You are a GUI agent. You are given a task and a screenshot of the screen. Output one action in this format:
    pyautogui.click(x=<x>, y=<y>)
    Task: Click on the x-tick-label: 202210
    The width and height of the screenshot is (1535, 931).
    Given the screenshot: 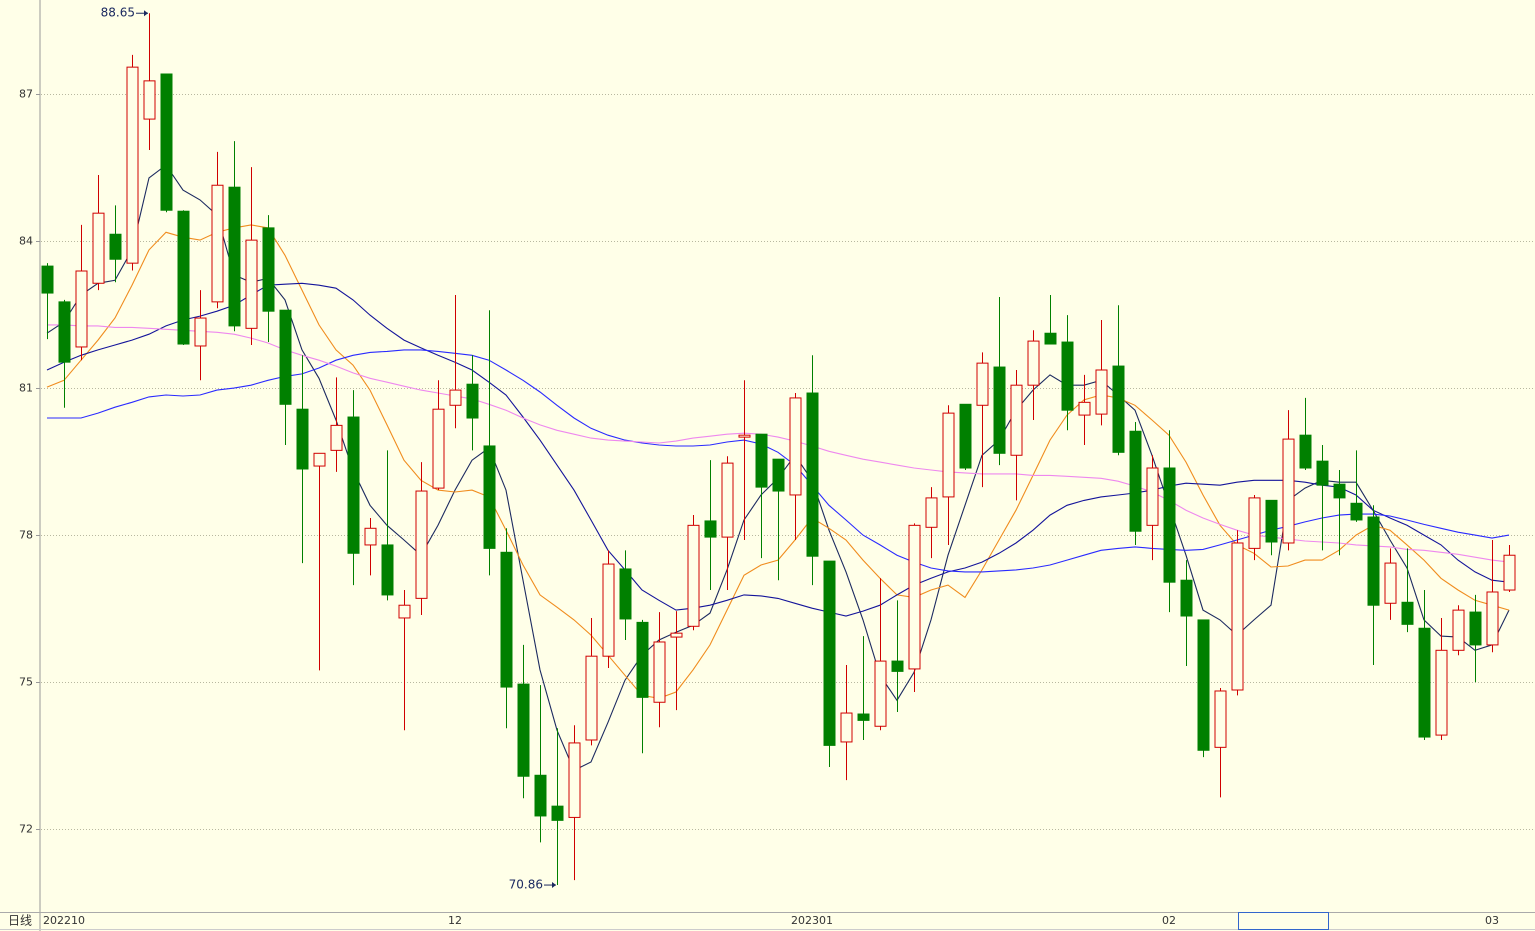 What is the action you would take?
    pyautogui.click(x=64, y=920)
    